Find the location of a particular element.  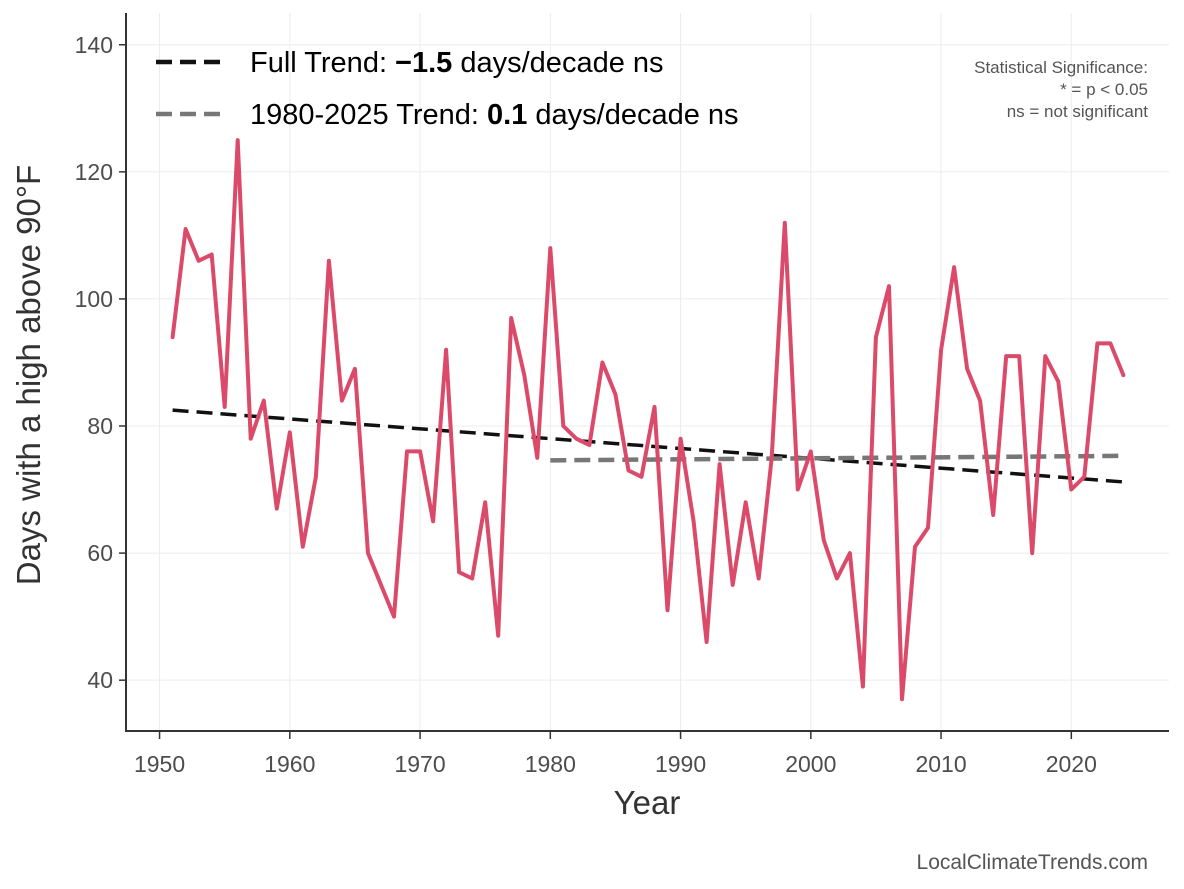

significance-star: * = p < 0.05 is located at coordinates (1104, 89).